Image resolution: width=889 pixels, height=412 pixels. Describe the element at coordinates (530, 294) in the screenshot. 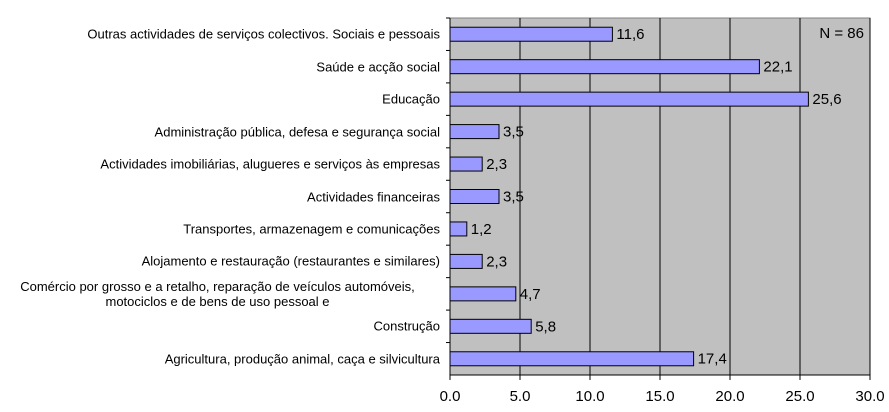

I see `value-label: 4,7` at that location.